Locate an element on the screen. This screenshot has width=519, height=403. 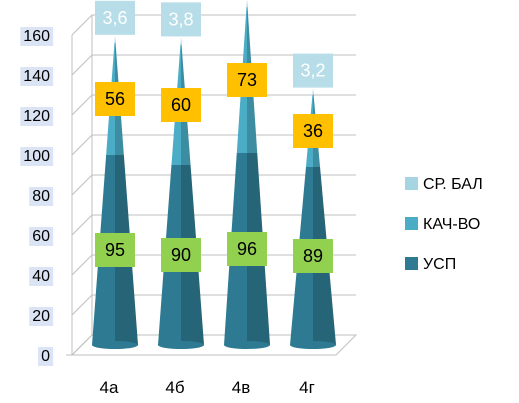
y-axis-tick-labels: 0 20 40 60 80 100 120 140 160 is located at coordinates (37, 196).